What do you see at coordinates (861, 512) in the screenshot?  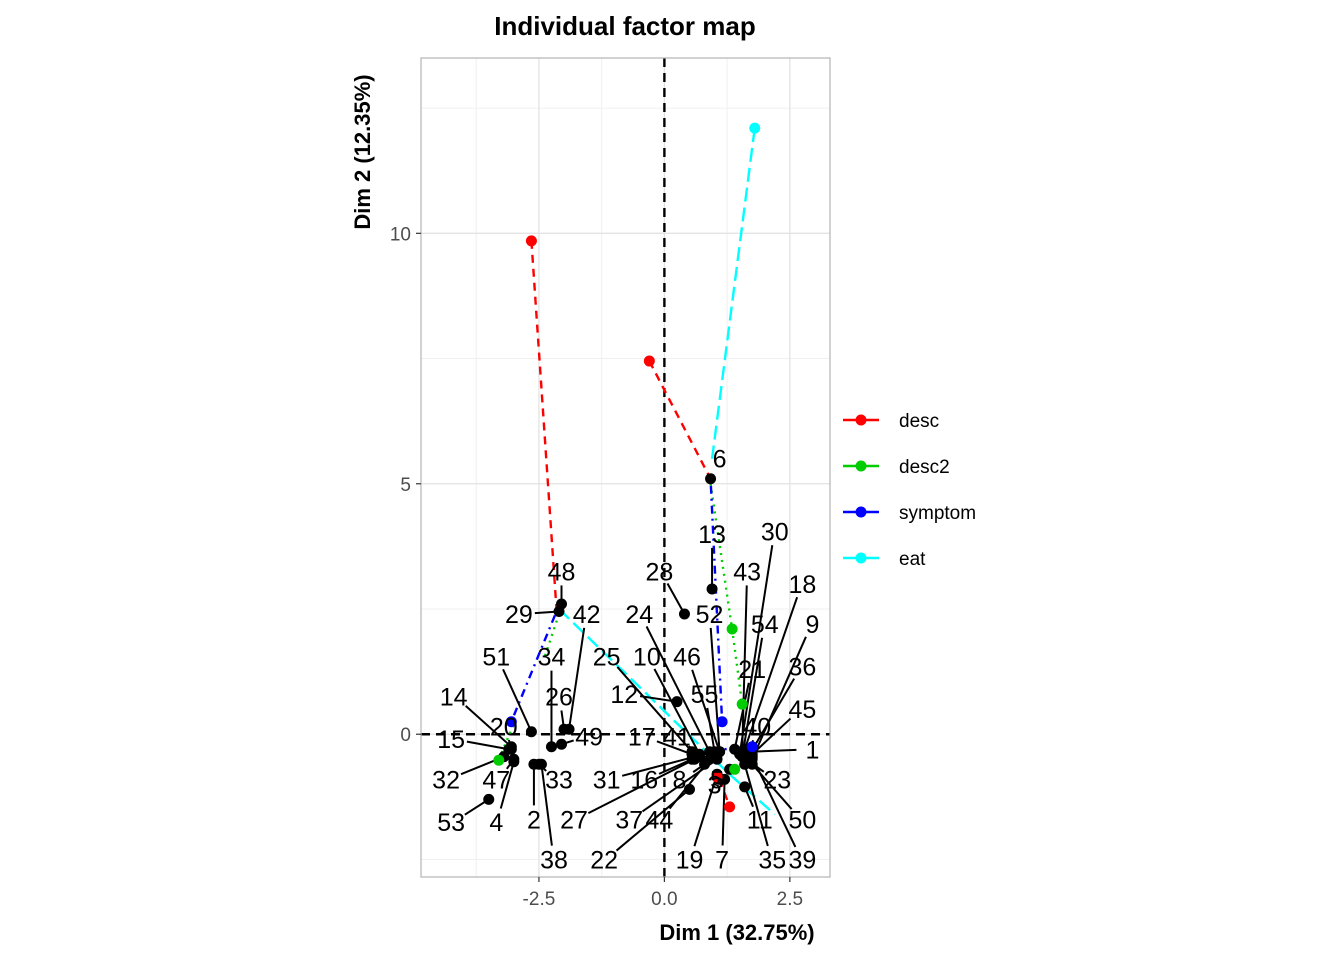 I see `legend-key-point-symptom` at bounding box center [861, 512].